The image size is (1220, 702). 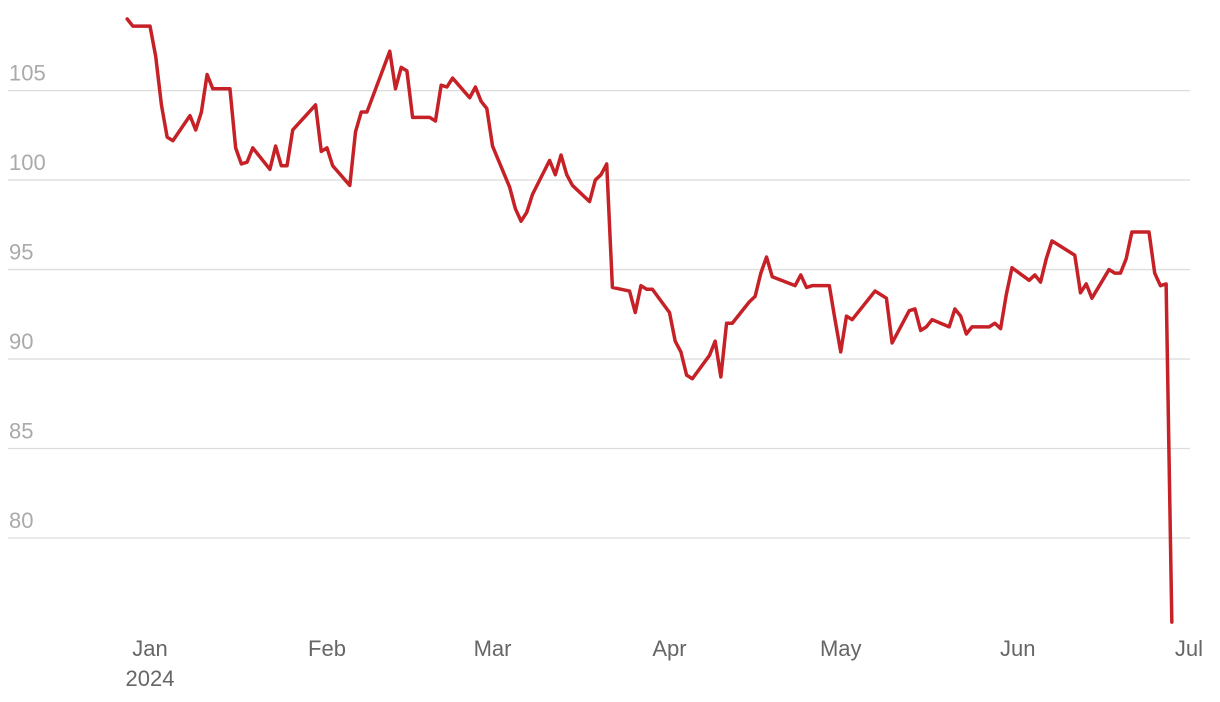 What do you see at coordinates (27, 73) in the screenshot?
I see `y-tick-label: 105` at bounding box center [27, 73].